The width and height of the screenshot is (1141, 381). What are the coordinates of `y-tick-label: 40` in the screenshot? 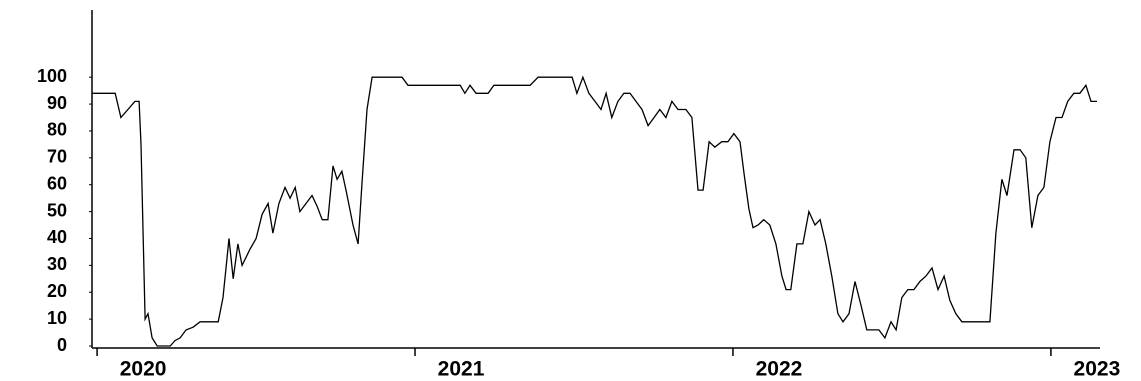 It's located at (57, 237).